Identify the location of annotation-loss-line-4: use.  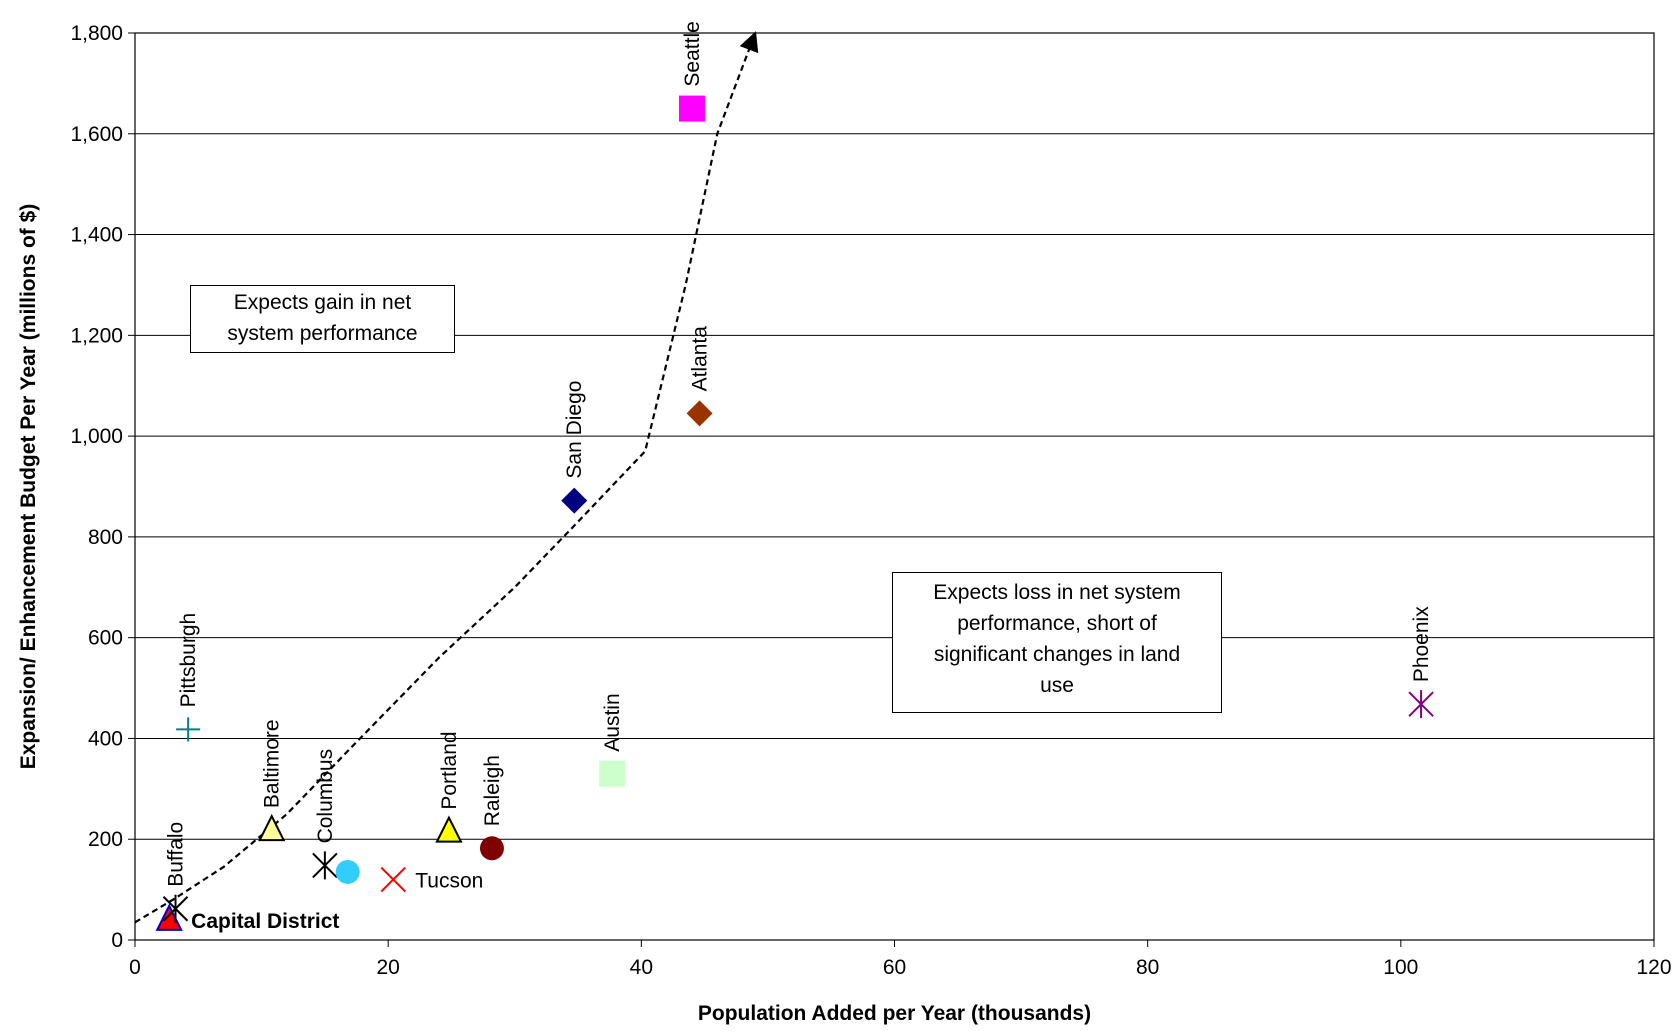
(1057, 685).